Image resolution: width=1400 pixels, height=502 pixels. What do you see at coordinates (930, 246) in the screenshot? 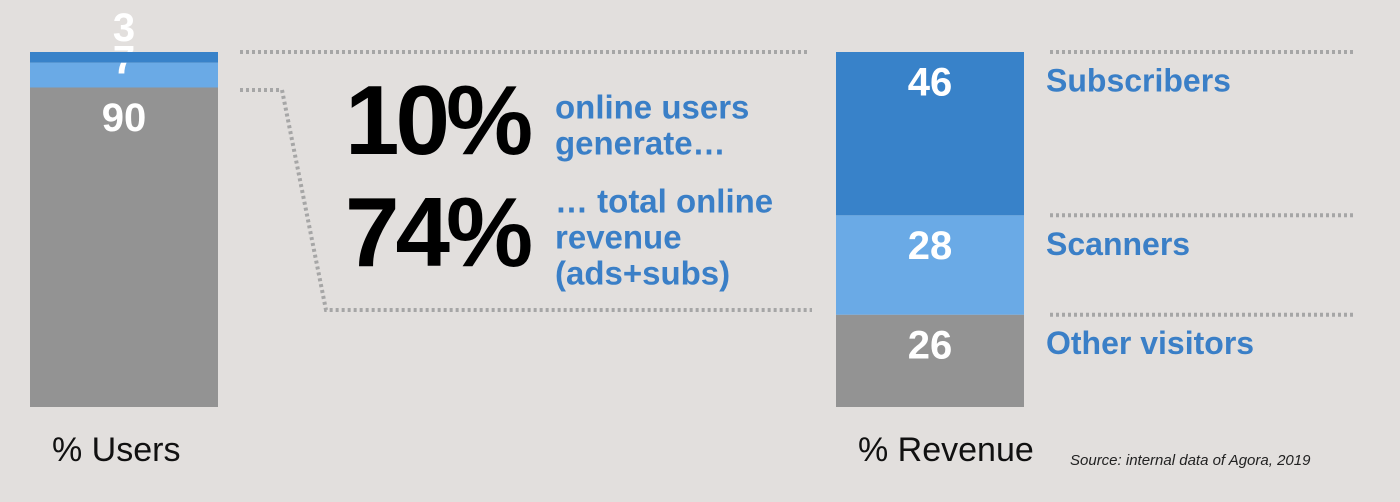
I see `value-label: 28` at bounding box center [930, 246].